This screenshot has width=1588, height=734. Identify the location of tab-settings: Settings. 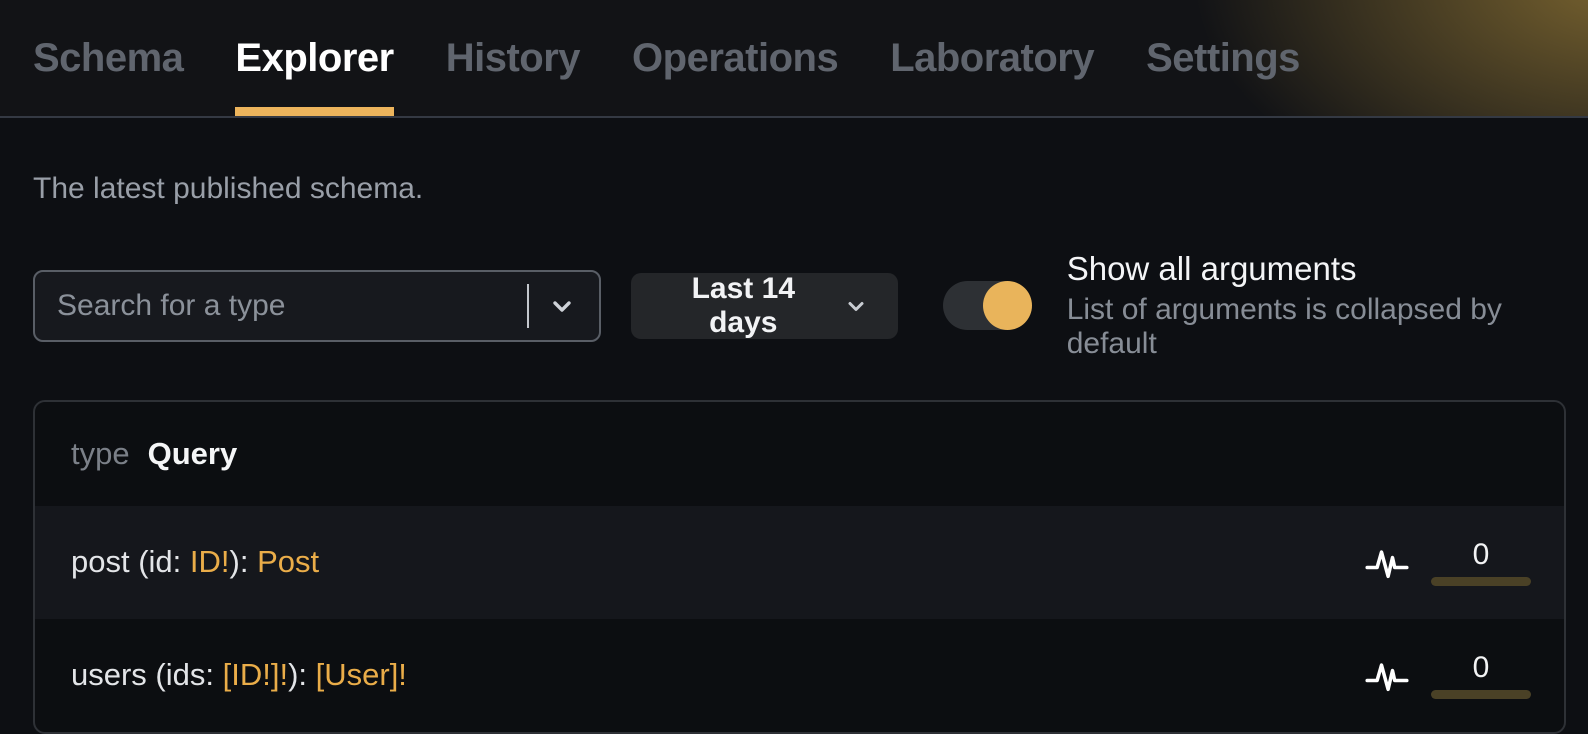
(1223, 58).